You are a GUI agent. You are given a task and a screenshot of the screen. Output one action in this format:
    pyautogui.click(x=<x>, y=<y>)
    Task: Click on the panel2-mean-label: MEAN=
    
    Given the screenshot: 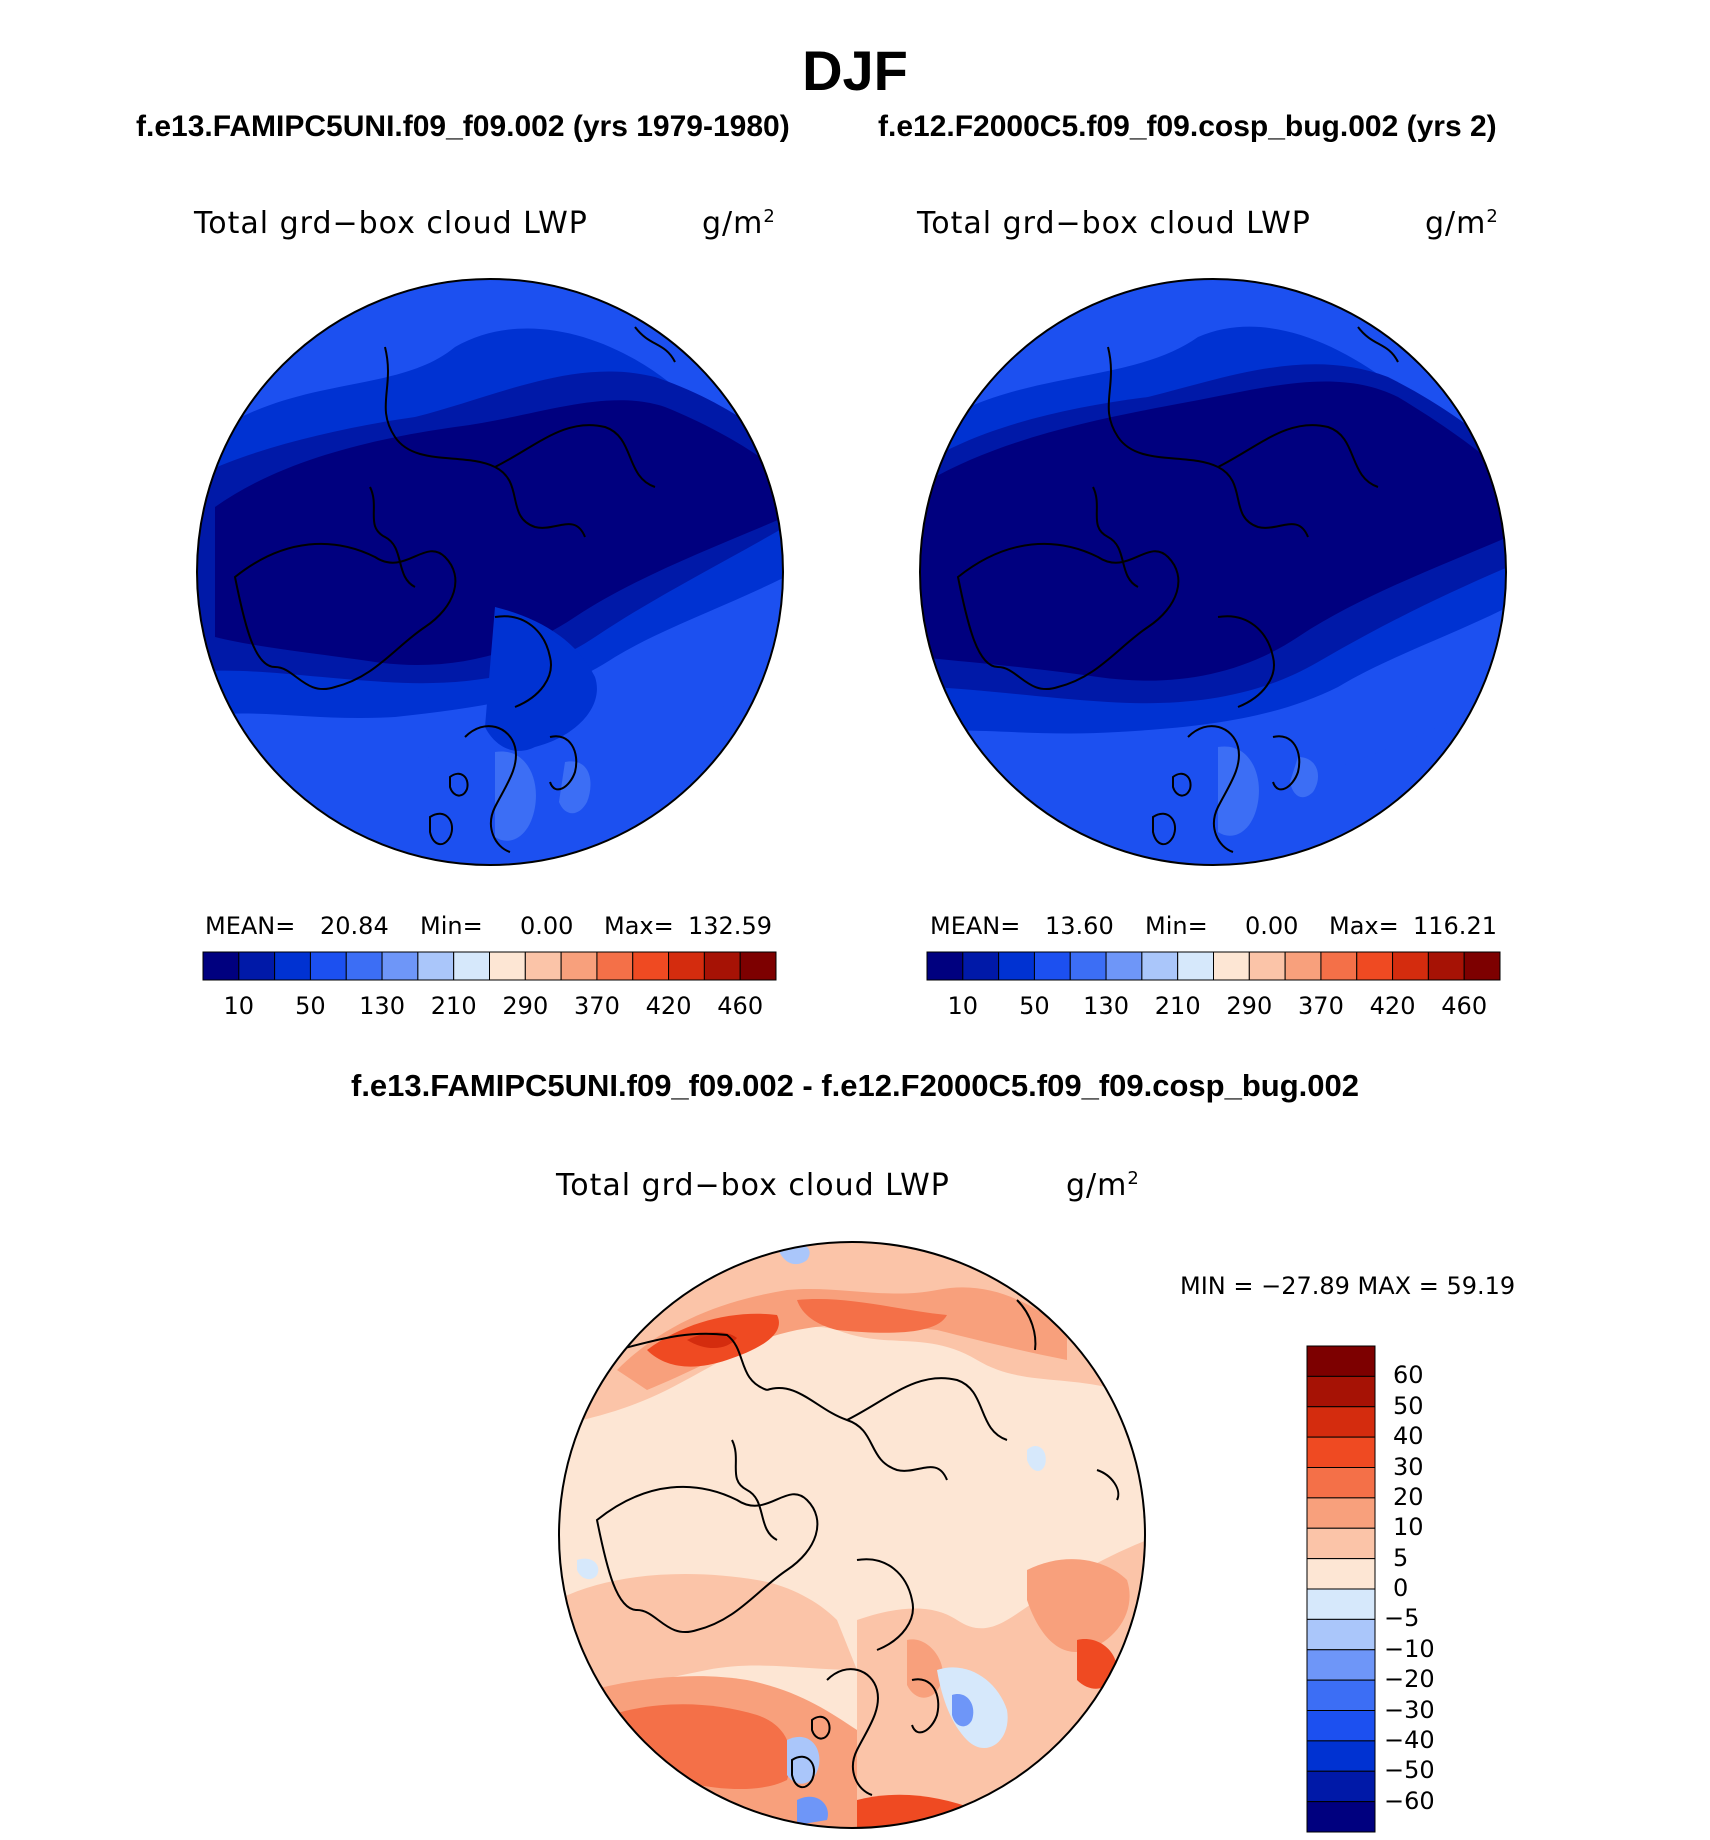 What is the action you would take?
    pyautogui.click(x=975, y=926)
    